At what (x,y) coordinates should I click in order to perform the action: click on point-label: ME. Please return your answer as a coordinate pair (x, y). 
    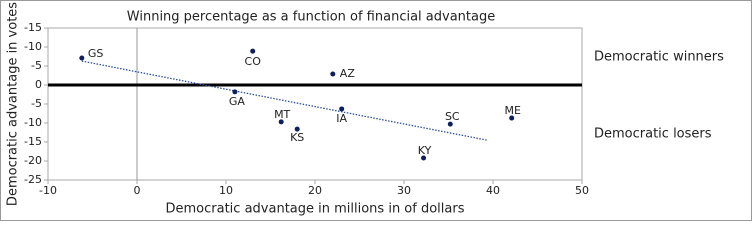
    Looking at the image, I should click on (512, 110).